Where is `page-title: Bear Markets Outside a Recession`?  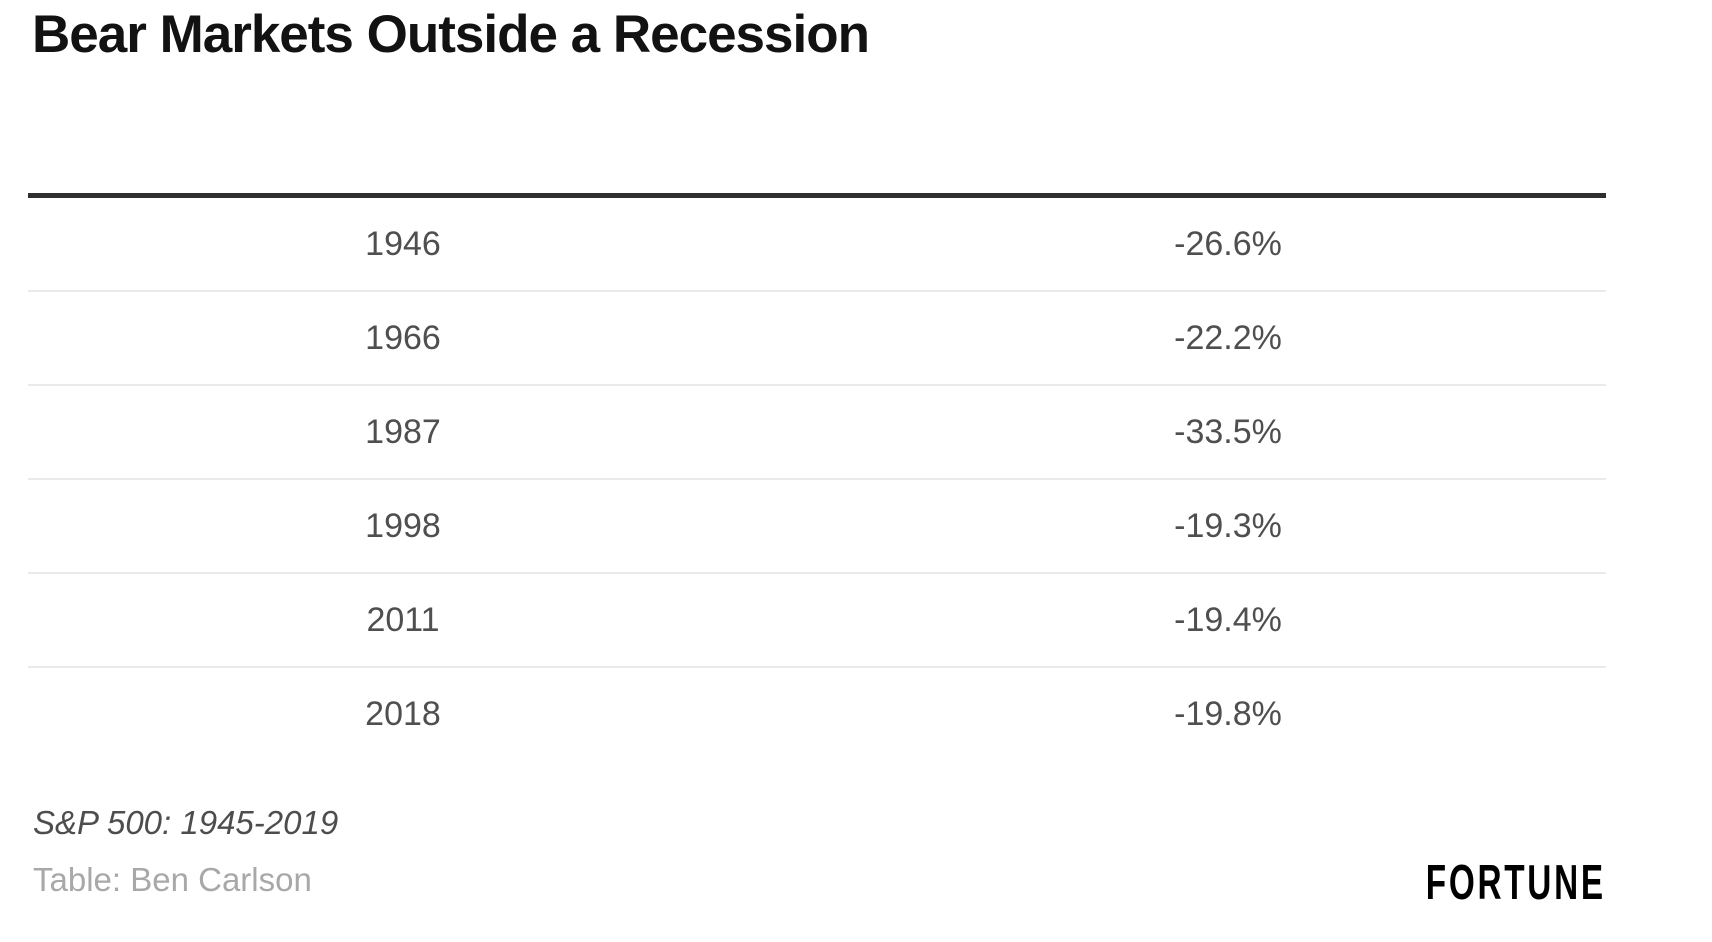 page-title: Bear Markets Outside a Recession is located at coordinates (451, 34).